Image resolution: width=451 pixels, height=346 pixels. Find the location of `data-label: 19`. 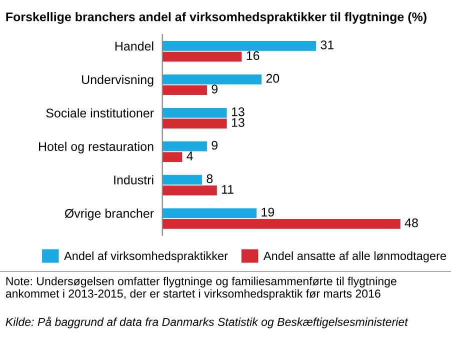

data-label: 19 is located at coordinates (268, 212).